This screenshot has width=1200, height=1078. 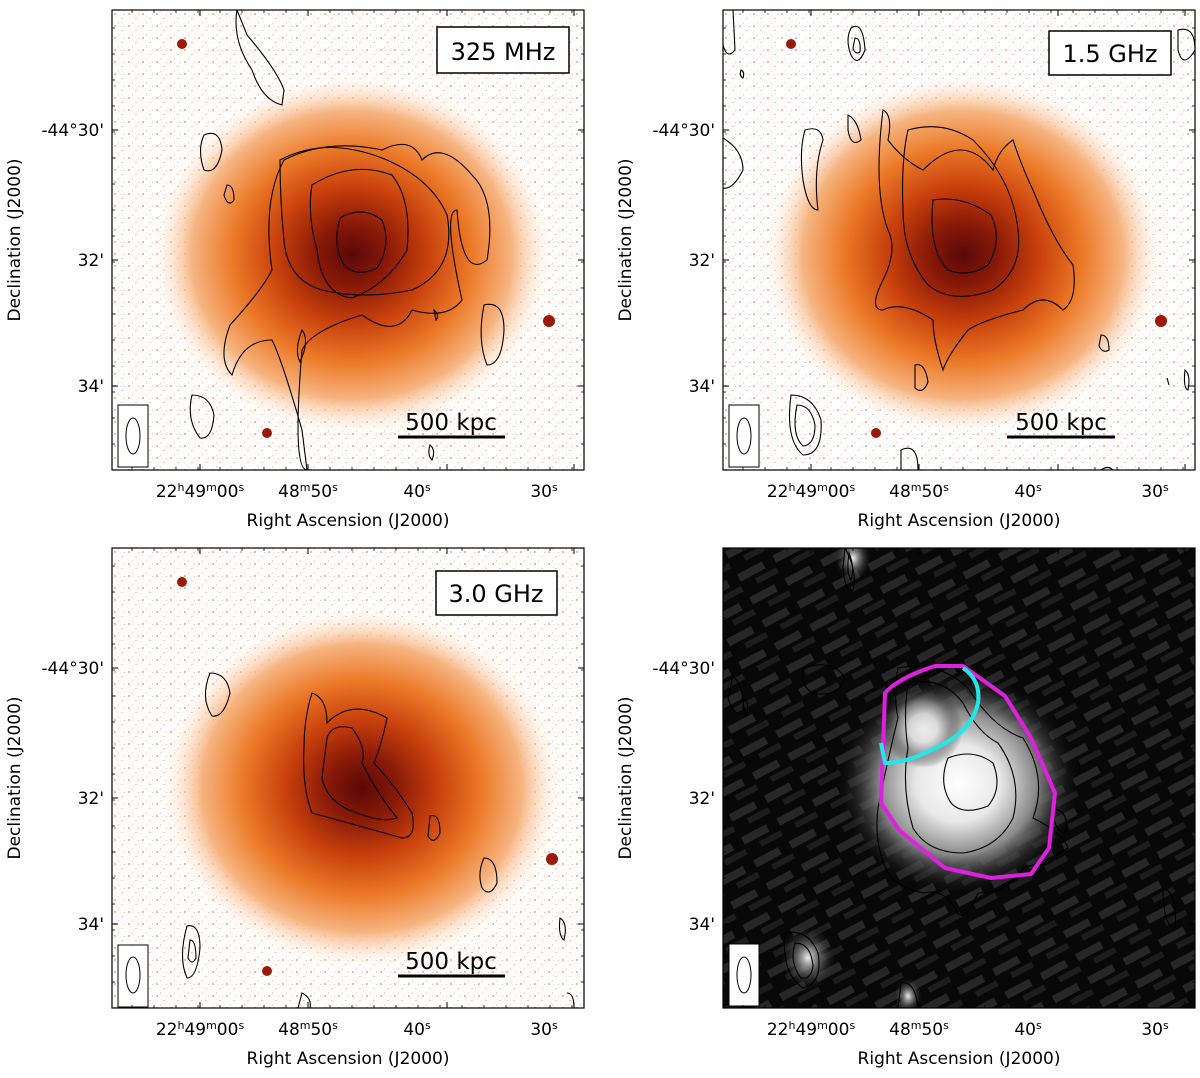 I want to click on freq-label: 325 MHz, so click(x=503, y=52).